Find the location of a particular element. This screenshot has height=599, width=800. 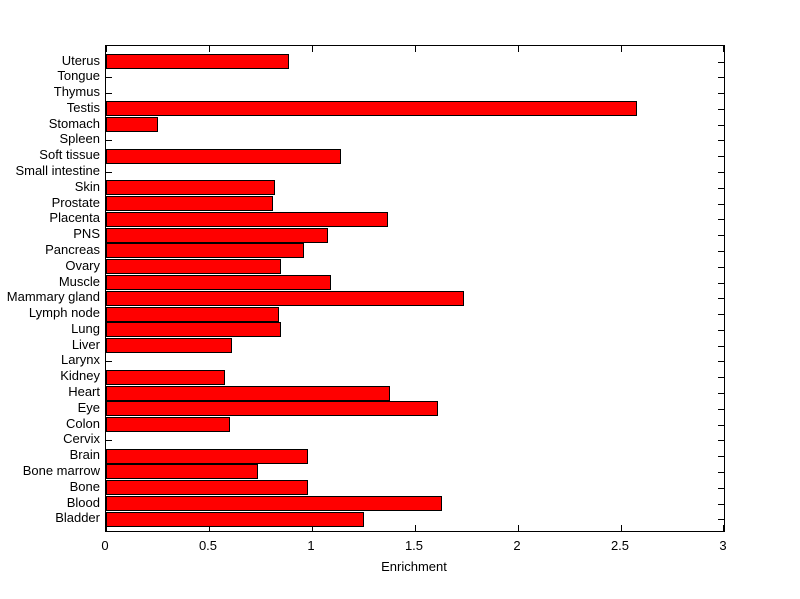

y-tick-label: Placenta is located at coordinates (74, 218).